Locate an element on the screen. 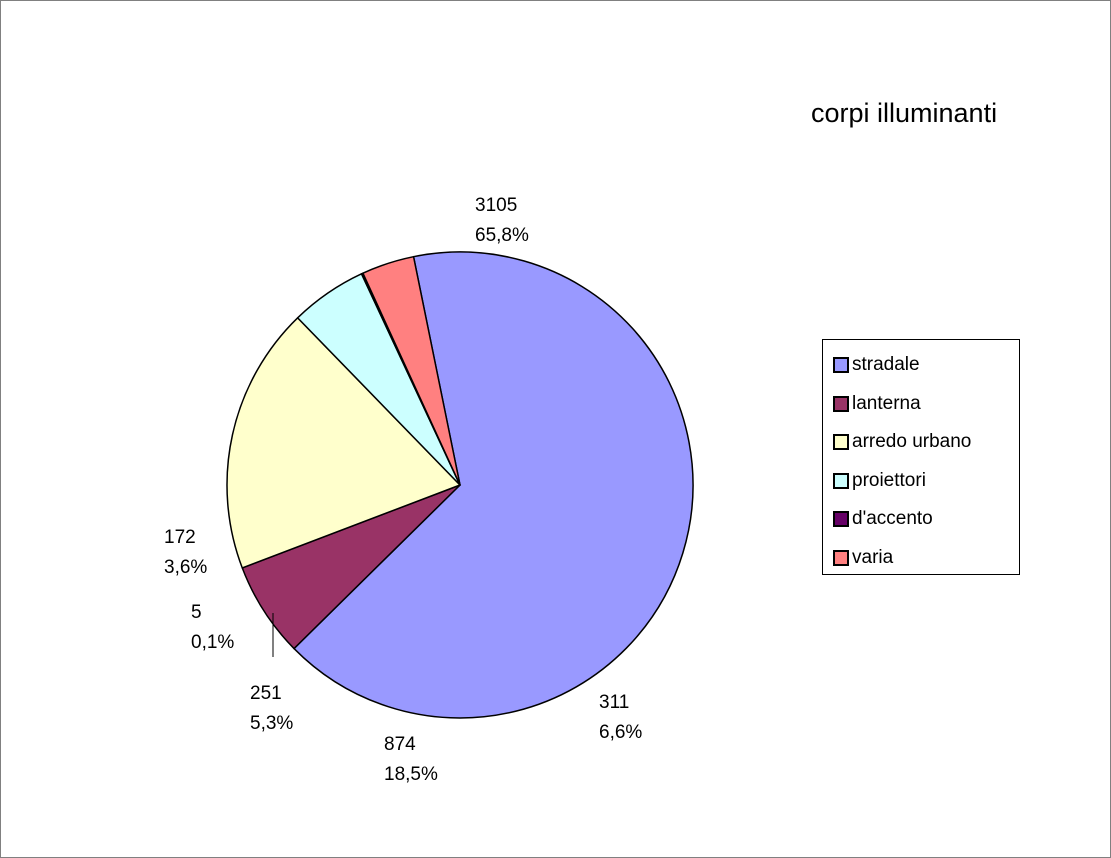 This screenshot has height=858, width=1111. data-label-value: 3105 is located at coordinates (496, 205).